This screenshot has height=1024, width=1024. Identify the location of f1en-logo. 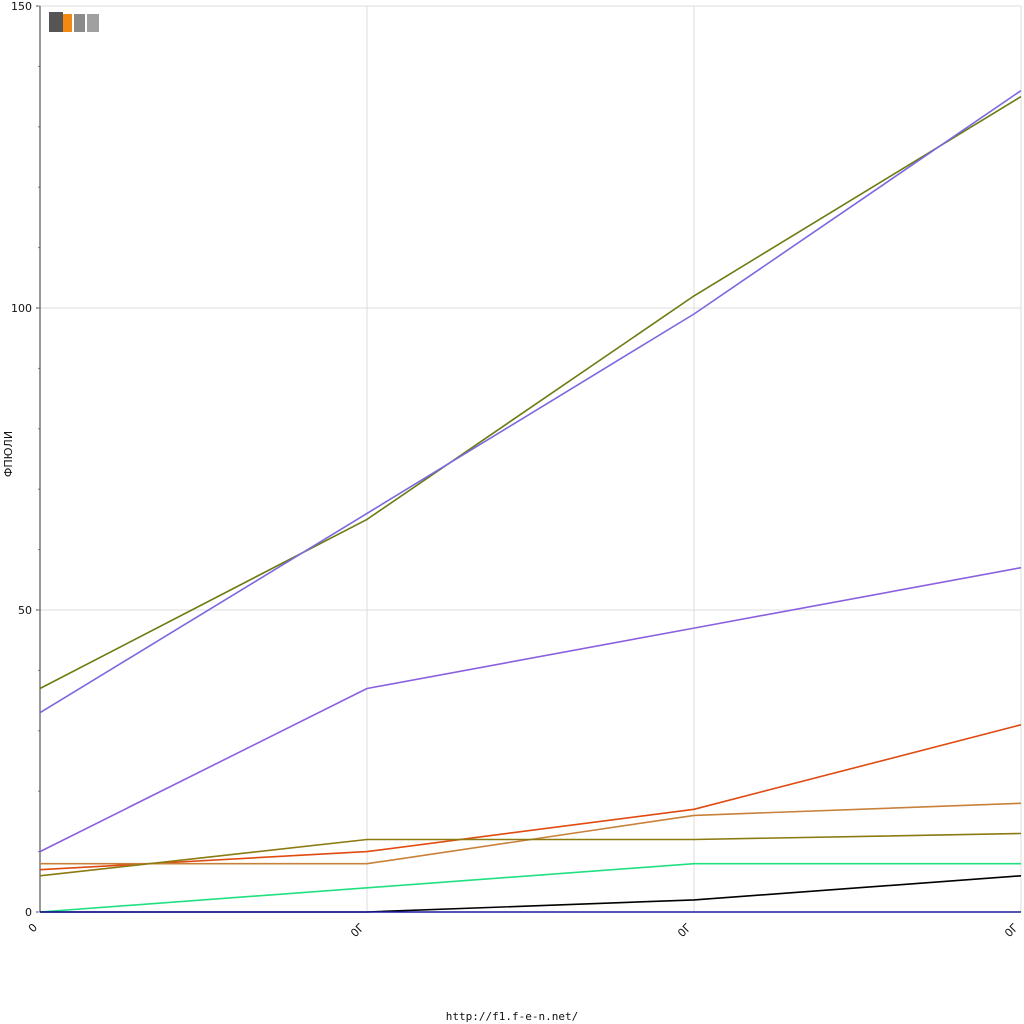
(74, 23).